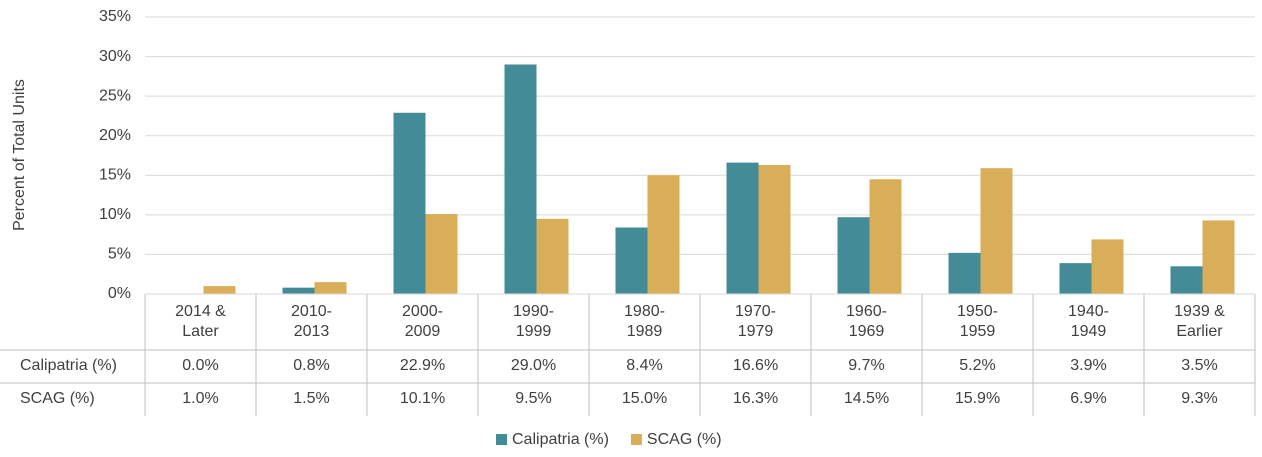 This screenshot has height=457, width=1262. What do you see at coordinates (422, 365) in the screenshot?
I see `data-label: 22.9%` at bounding box center [422, 365].